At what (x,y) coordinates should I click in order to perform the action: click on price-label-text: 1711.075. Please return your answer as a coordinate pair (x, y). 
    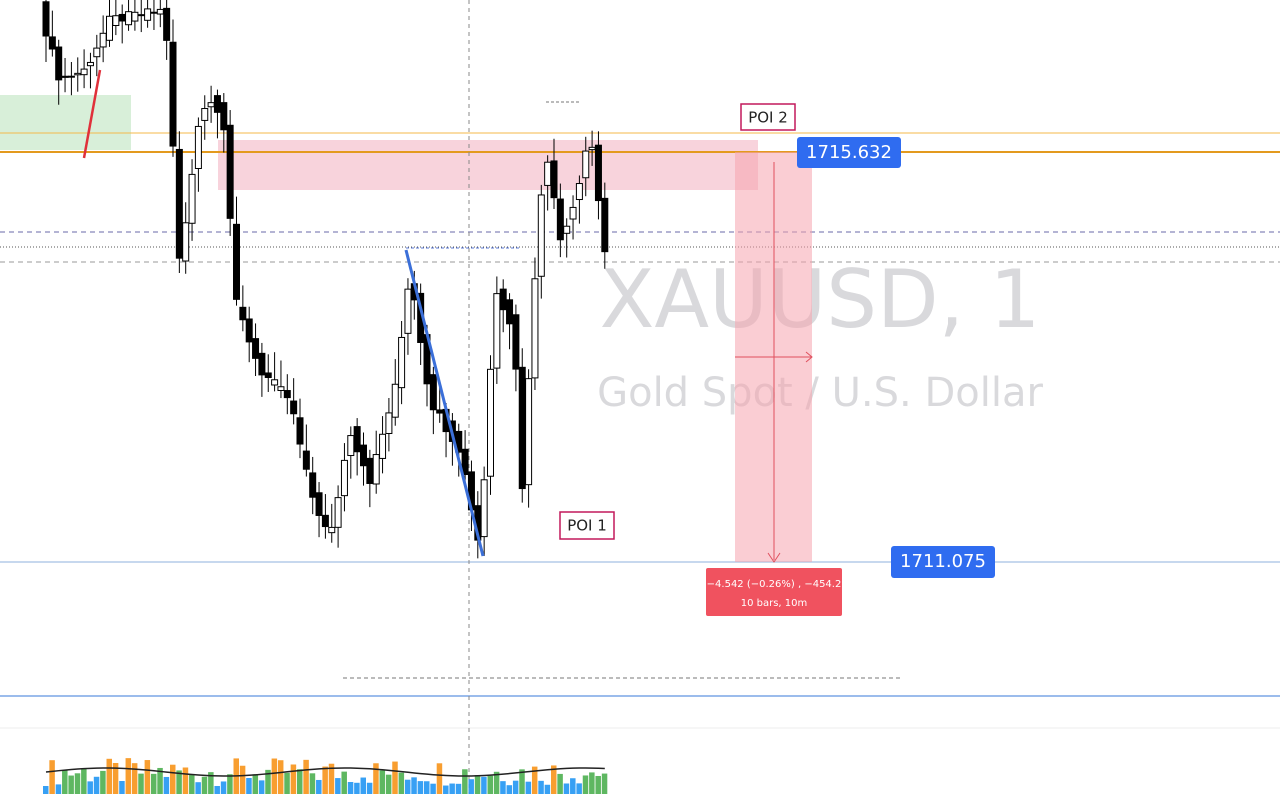
    Looking at the image, I should click on (943, 561).